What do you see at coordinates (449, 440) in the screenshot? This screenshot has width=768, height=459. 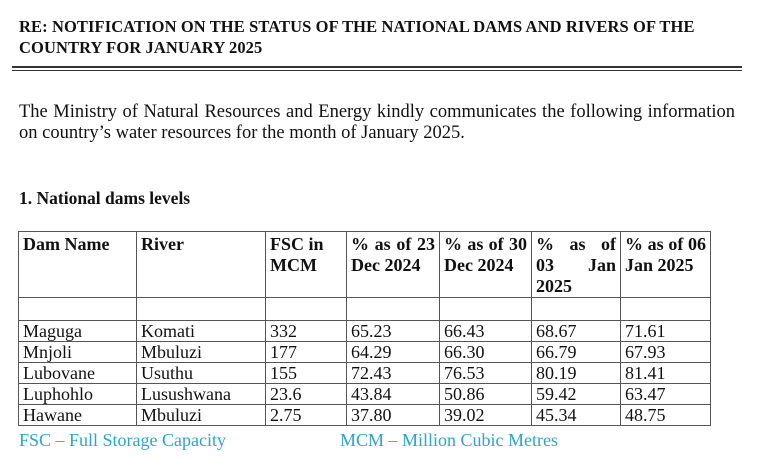 I see `footnote-mcm: MCM – Million Cubic Metres` at bounding box center [449, 440].